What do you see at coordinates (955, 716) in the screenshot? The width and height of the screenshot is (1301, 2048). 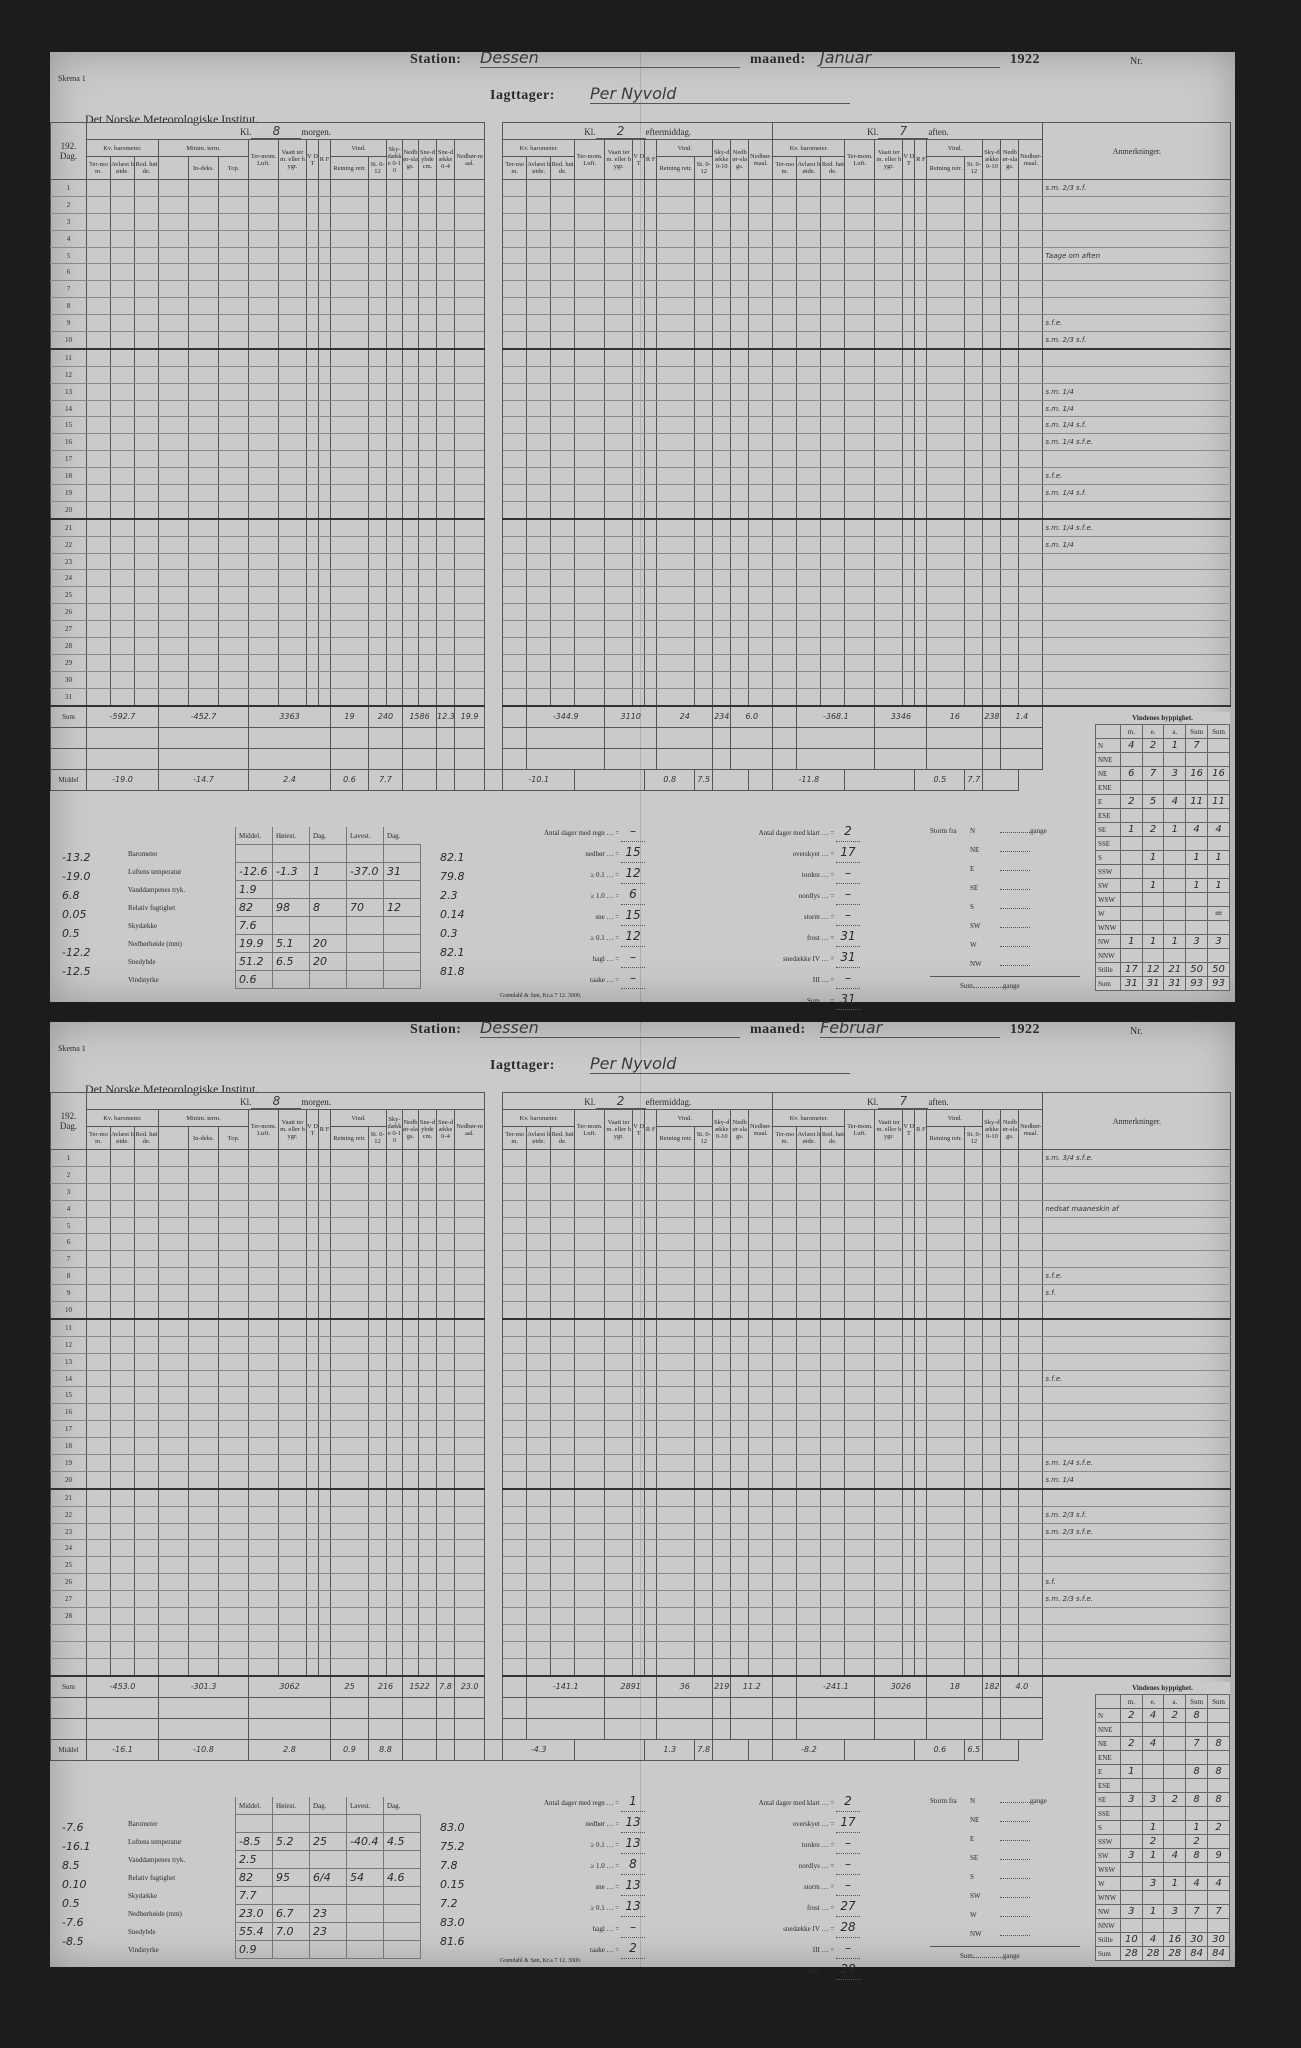 I see `evening-wind: 16` at bounding box center [955, 716].